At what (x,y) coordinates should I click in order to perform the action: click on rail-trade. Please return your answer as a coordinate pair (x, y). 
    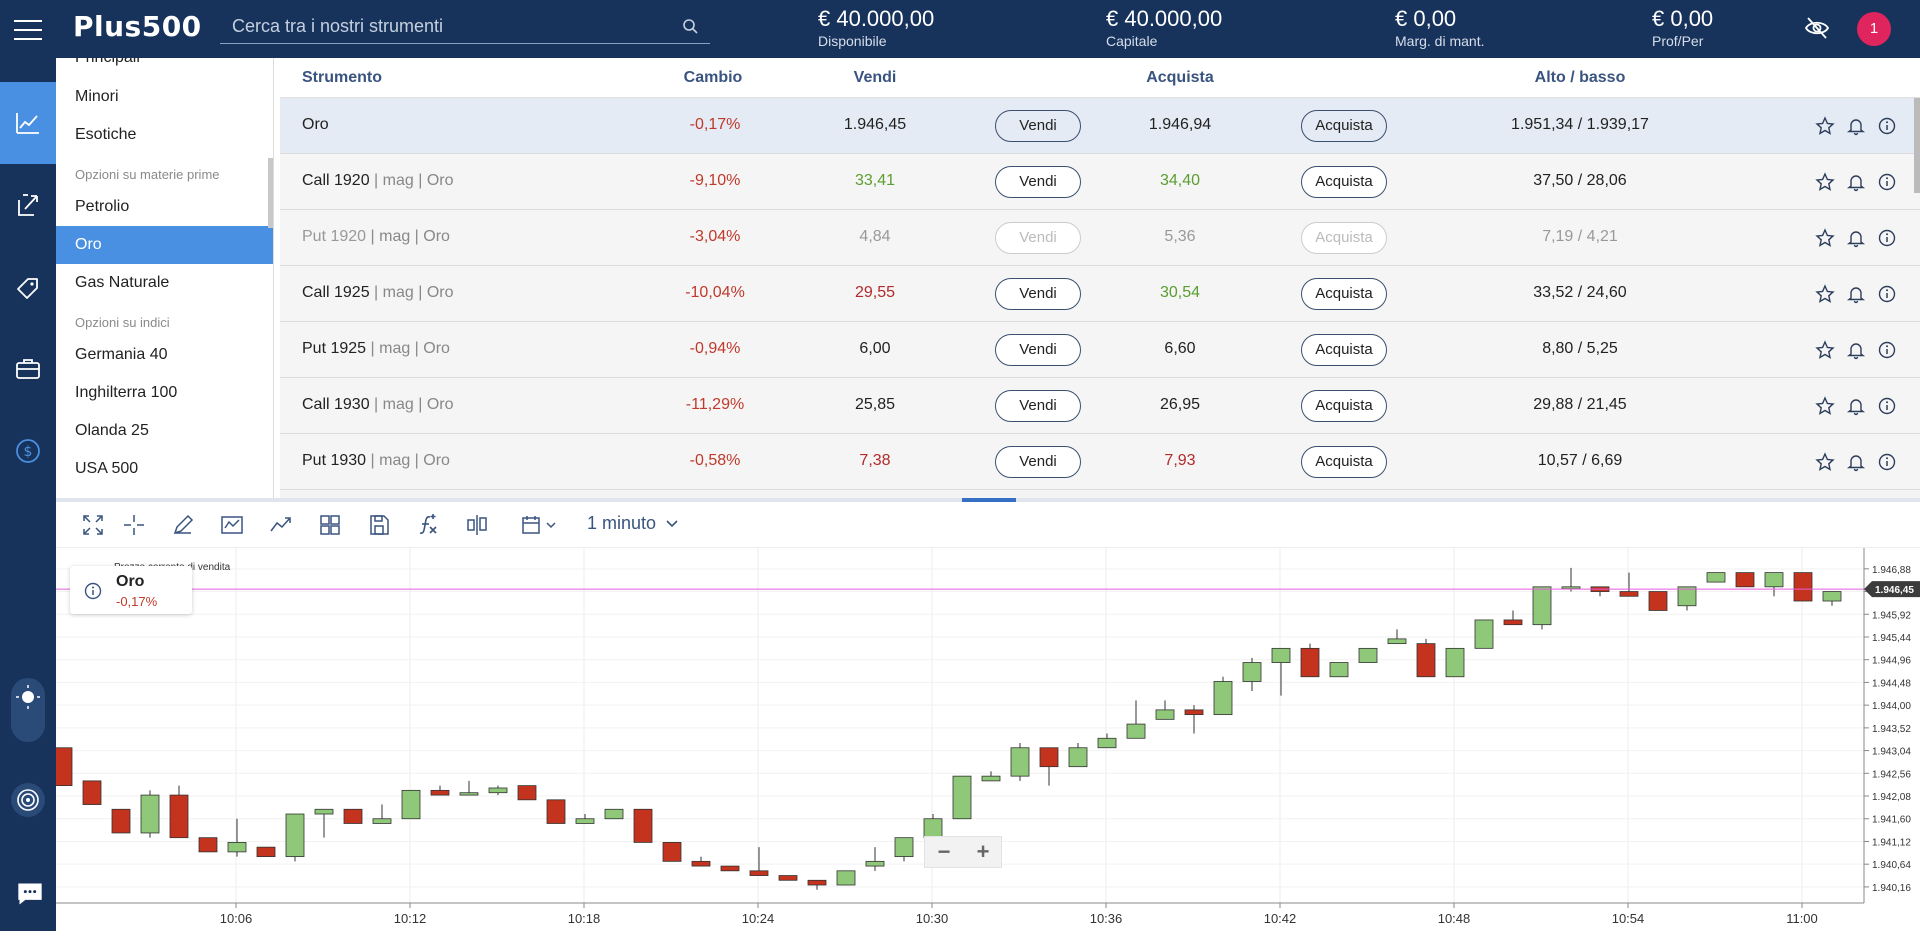
    Looking at the image, I should click on (28, 123).